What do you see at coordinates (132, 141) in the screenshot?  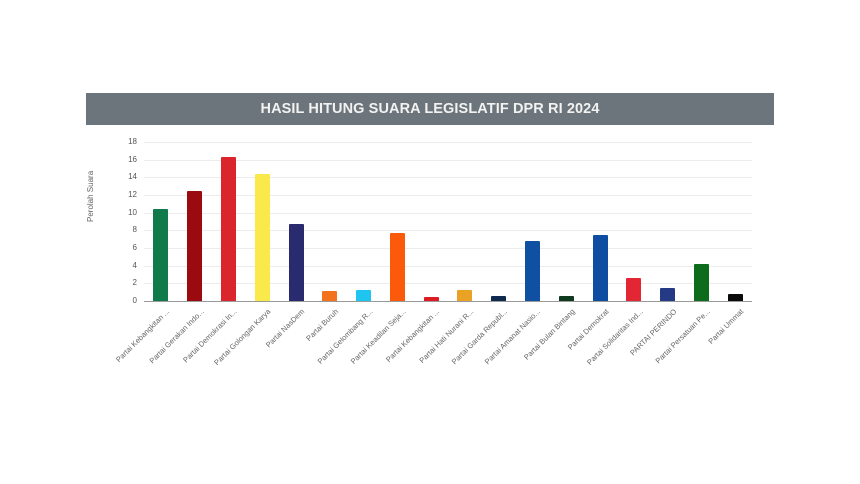 I see `y-tick-label: 18` at bounding box center [132, 141].